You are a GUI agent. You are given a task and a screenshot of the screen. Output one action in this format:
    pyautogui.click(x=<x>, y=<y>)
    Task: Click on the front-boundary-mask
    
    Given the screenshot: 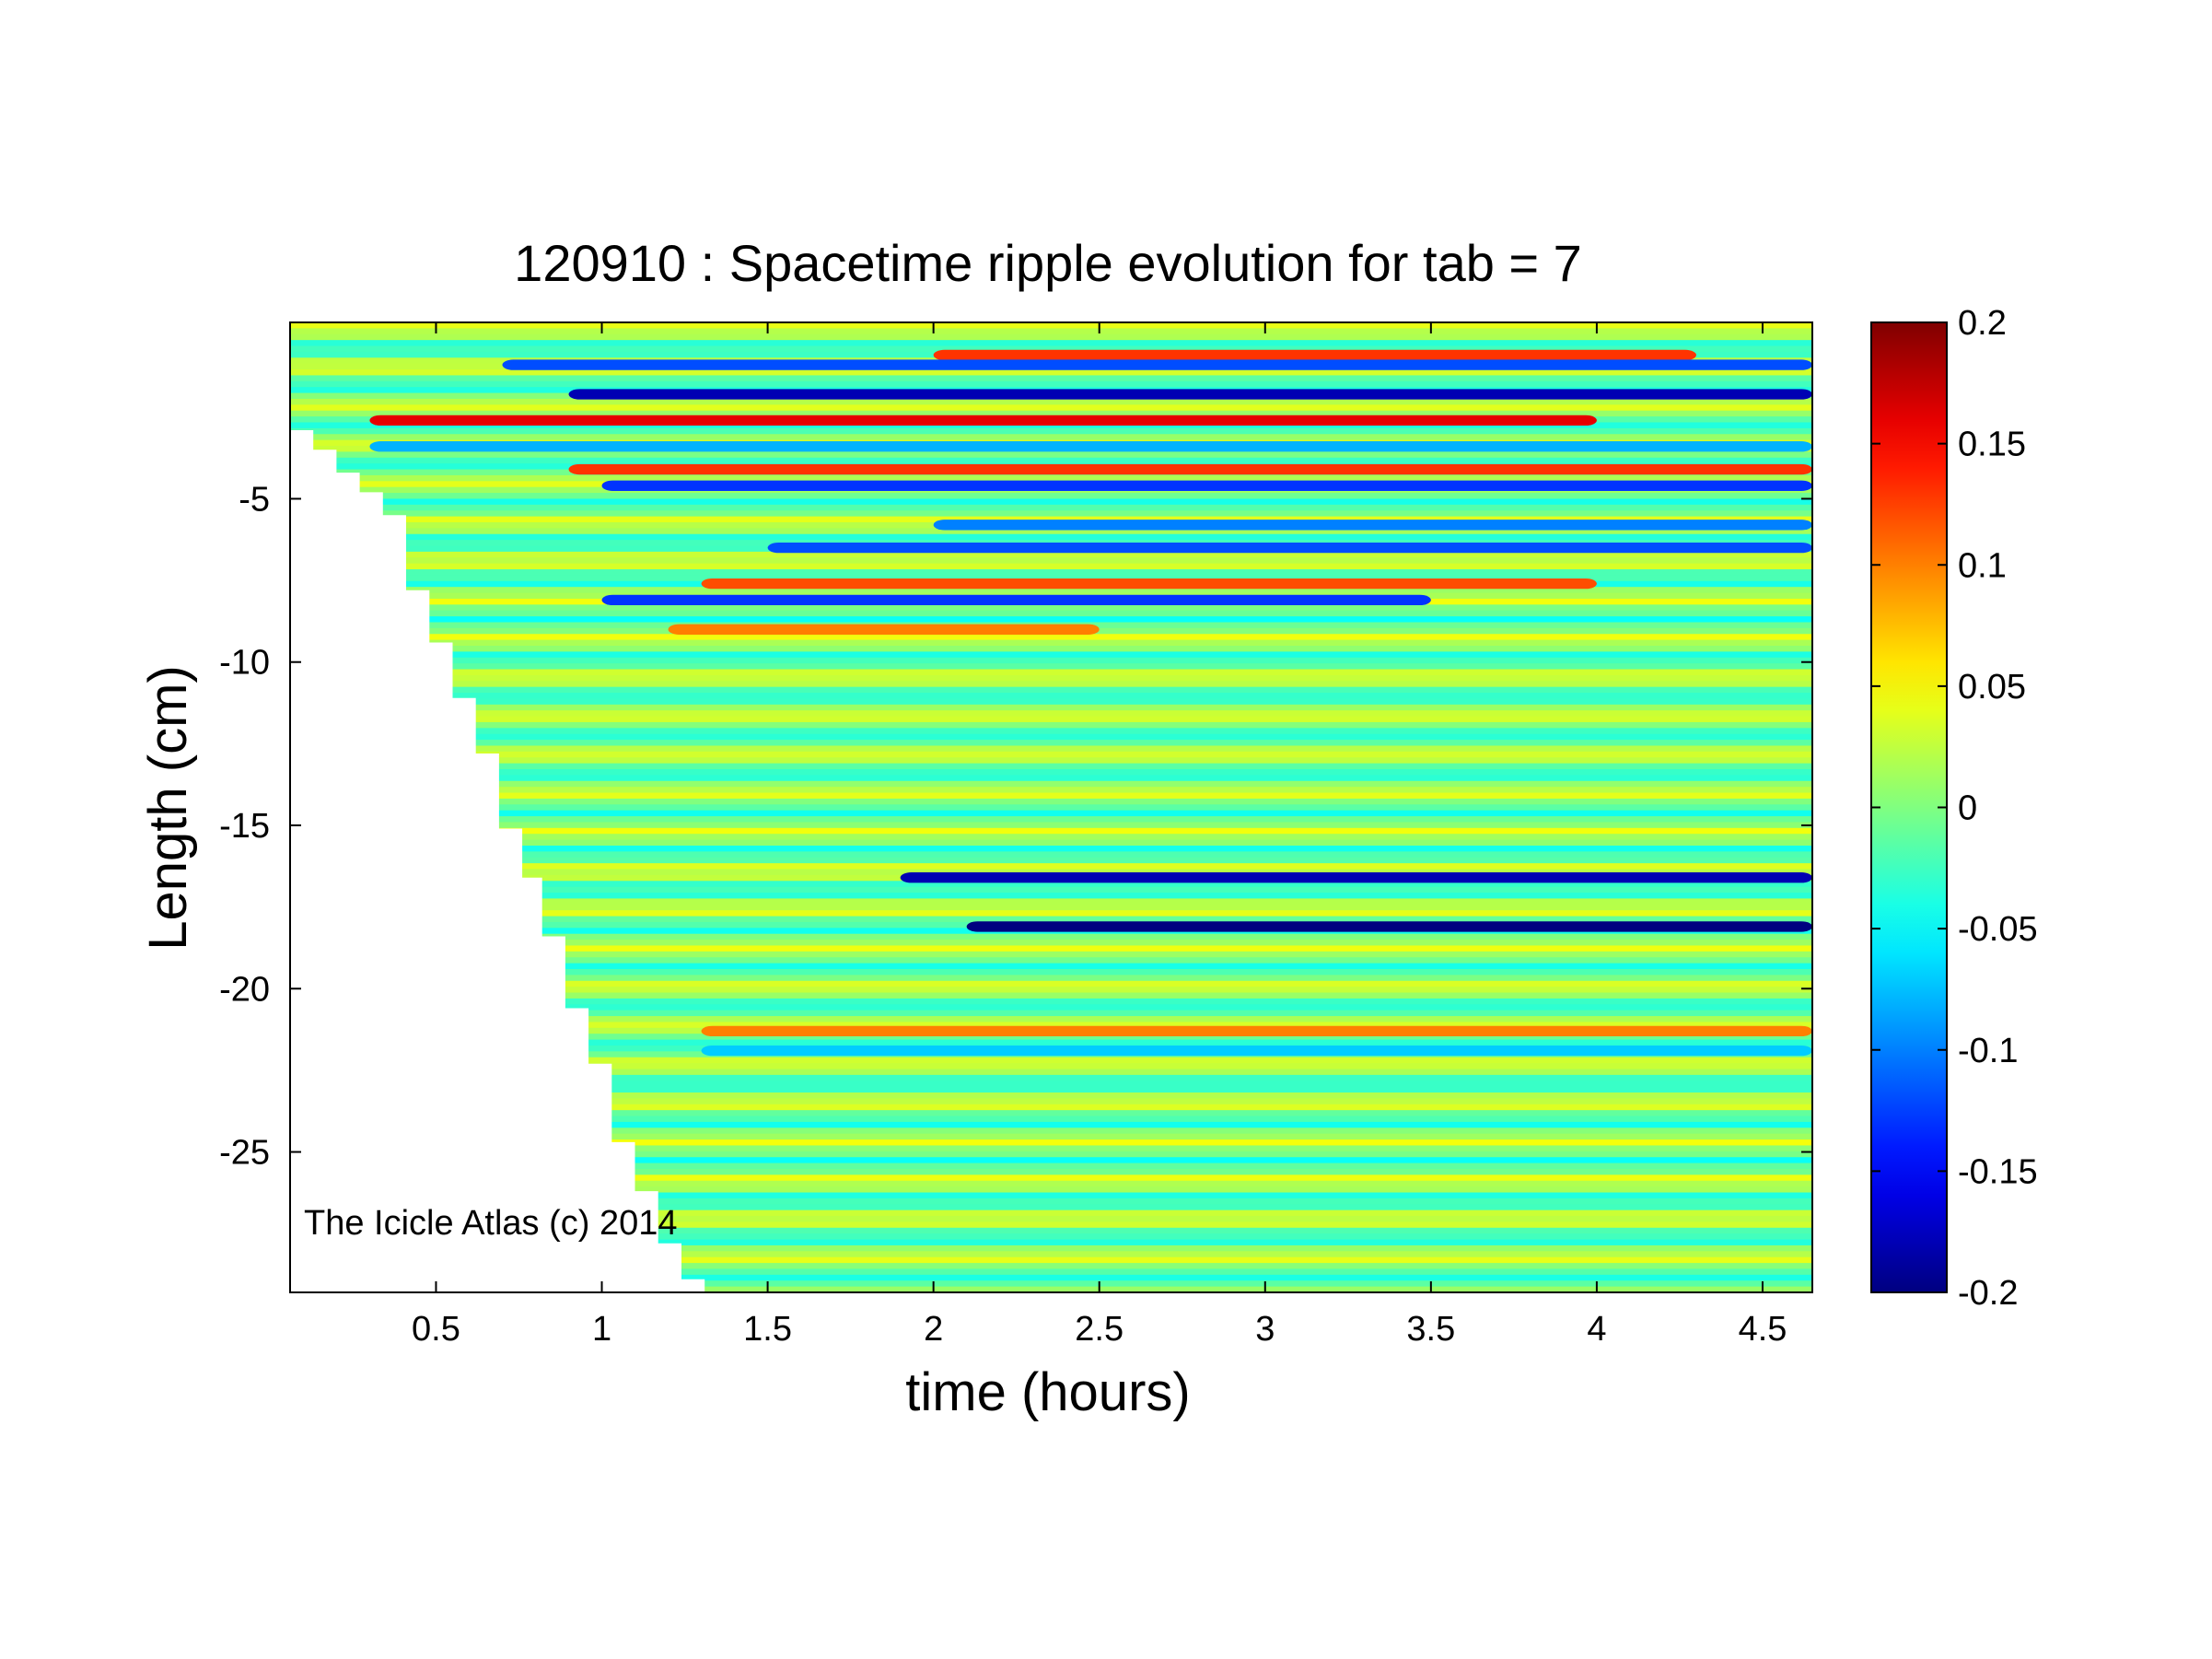 What is the action you would take?
    pyautogui.click(x=508, y=839)
    